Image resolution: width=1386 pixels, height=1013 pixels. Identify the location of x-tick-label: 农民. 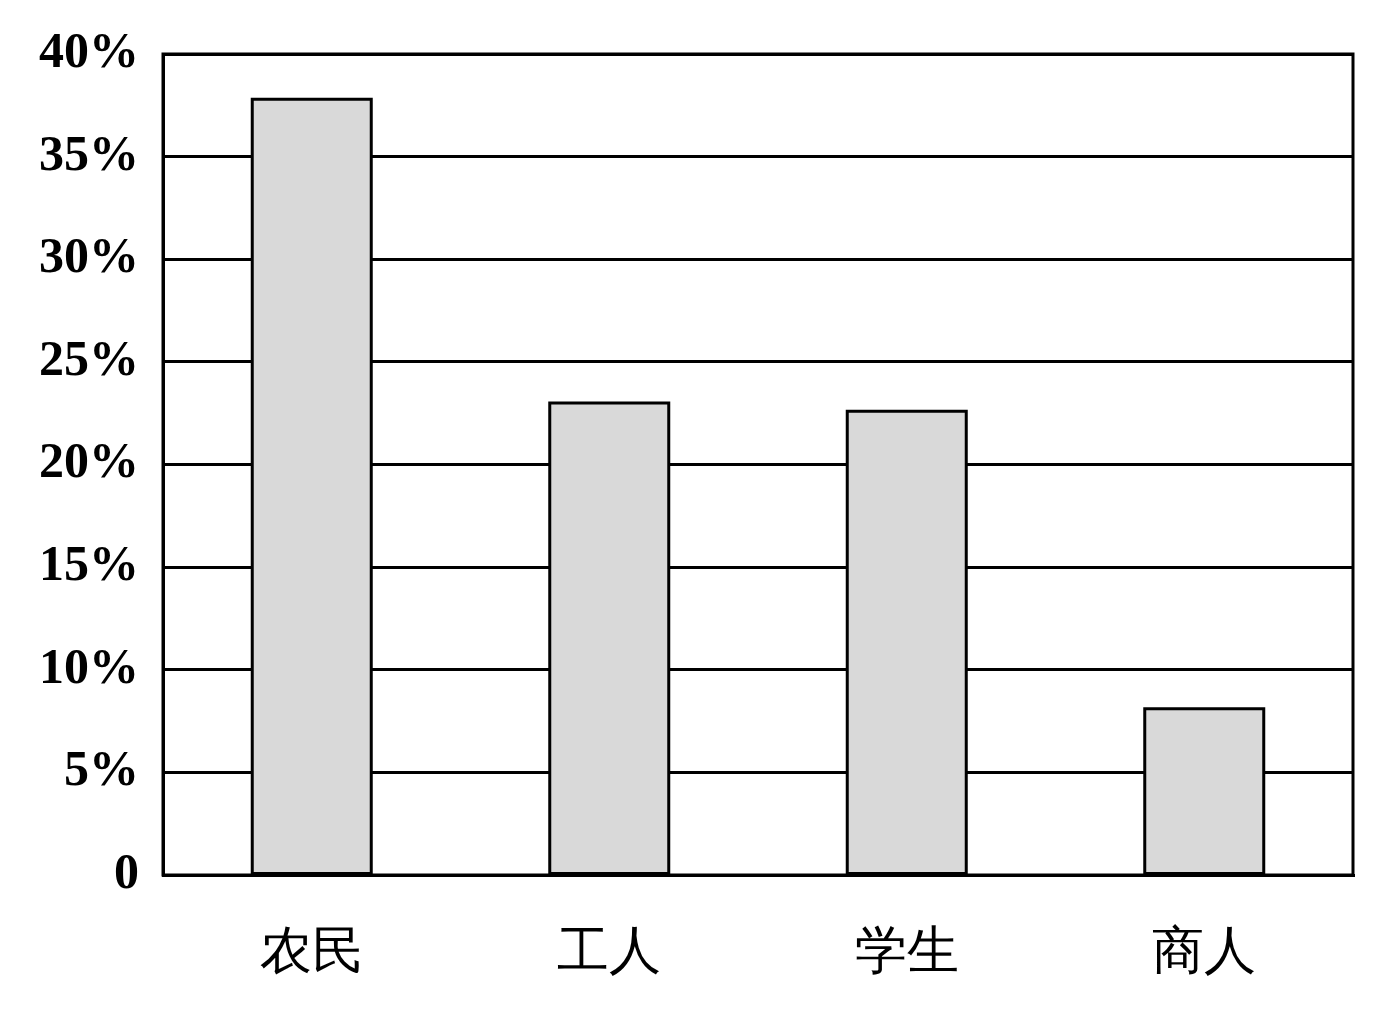
(311, 950).